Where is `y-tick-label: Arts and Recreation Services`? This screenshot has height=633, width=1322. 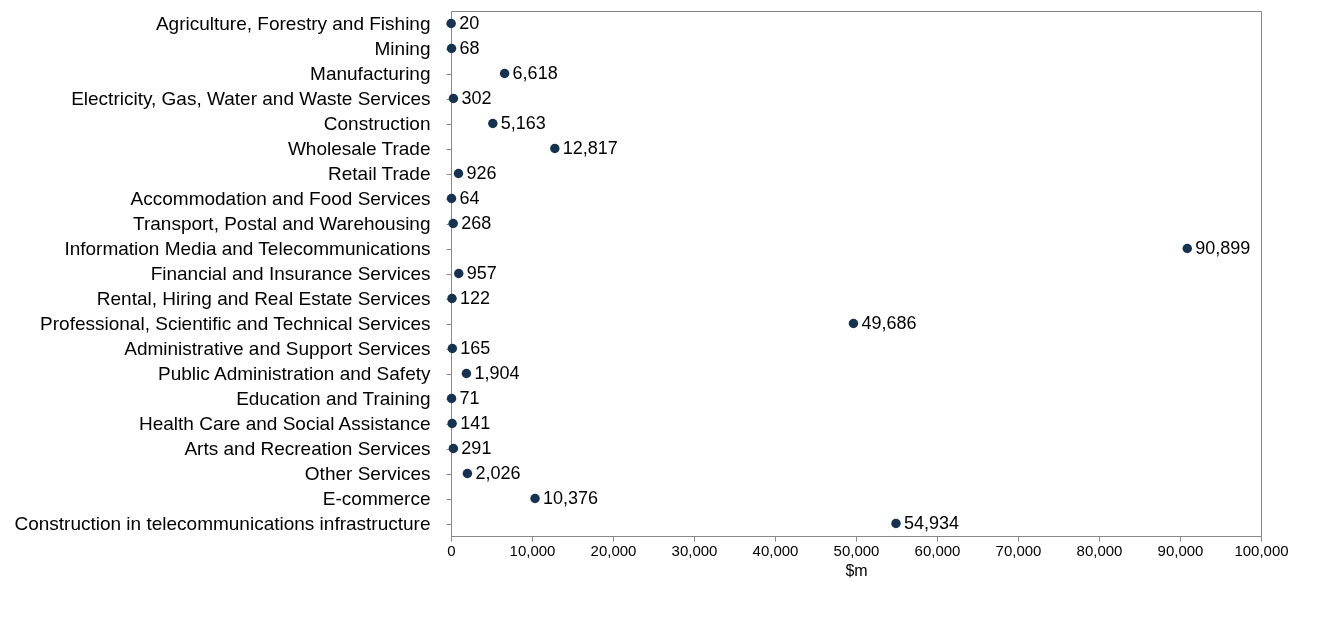
y-tick-label: Arts and Recreation Services is located at coordinates (307, 448).